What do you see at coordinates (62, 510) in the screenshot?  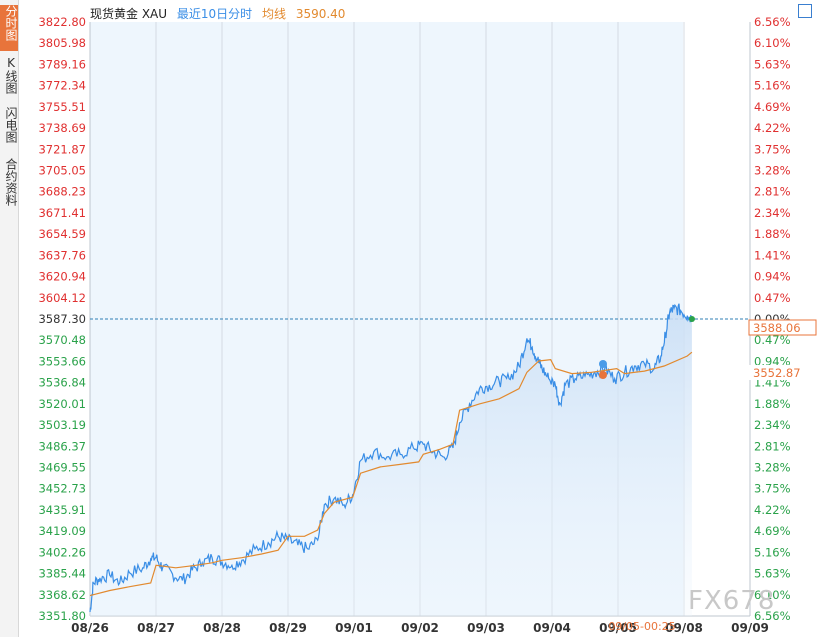 I see `y-tick-left: 3435.91` at bounding box center [62, 510].